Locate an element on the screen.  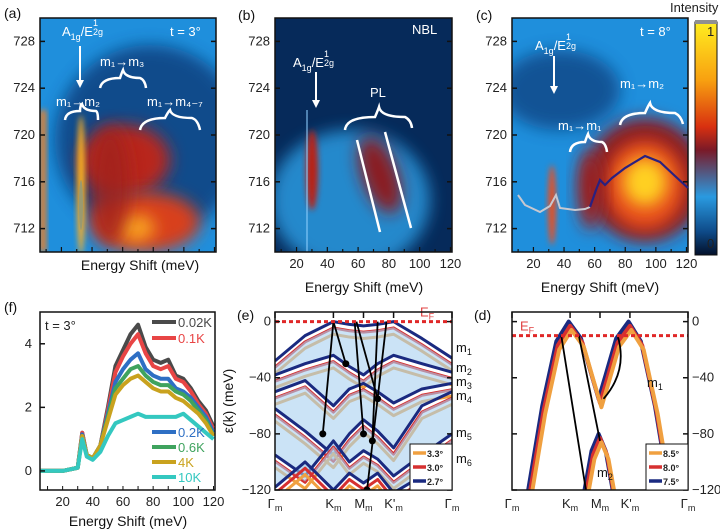
xtick-label-c: 20 is located at coordinates (533, 263).